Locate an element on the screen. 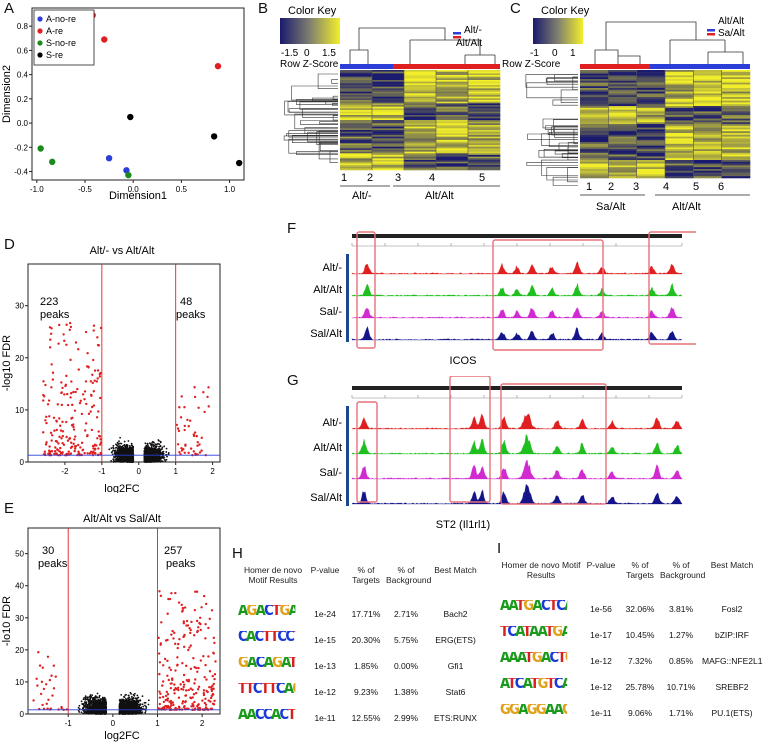 The width and height of the screenshot is (763, 743). color-key-bar is located at coordinates (558, 31).